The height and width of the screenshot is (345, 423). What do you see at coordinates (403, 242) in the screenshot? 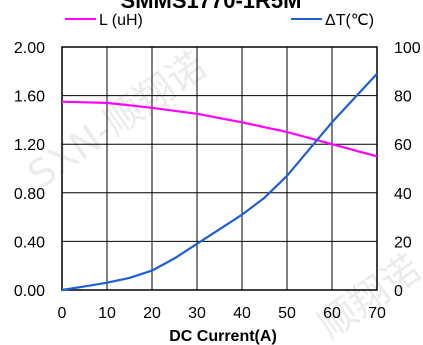
I see `y-right-tick-label: 20` at bounding box center [403, 242].